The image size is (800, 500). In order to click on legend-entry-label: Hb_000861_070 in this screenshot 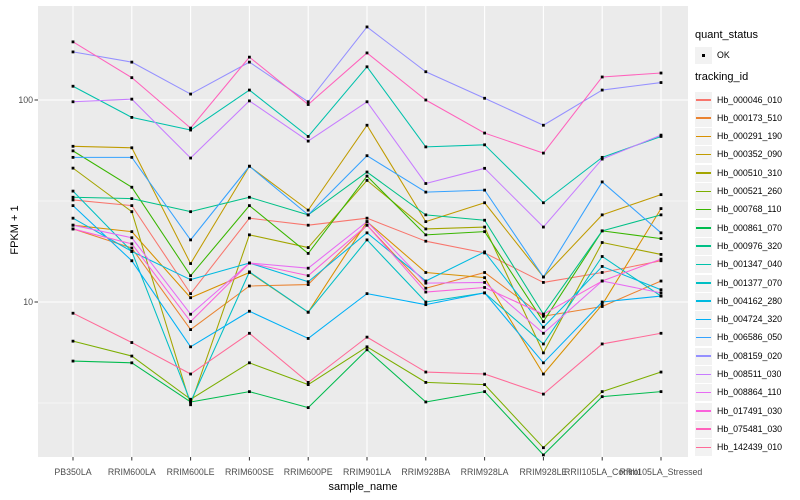, I will do `click(750, 227)`.